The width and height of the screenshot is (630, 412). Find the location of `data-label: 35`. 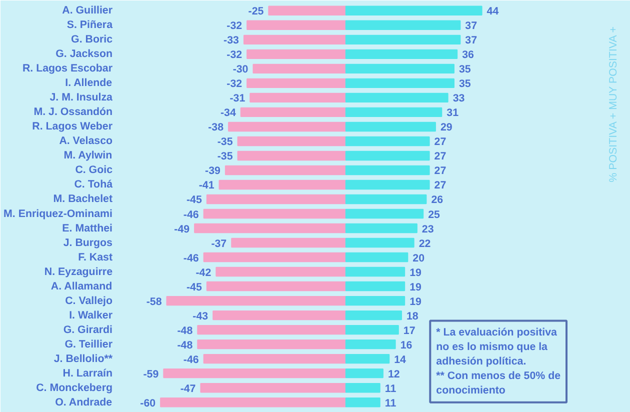

data-label: 35 is located at coordinates (465, 70).